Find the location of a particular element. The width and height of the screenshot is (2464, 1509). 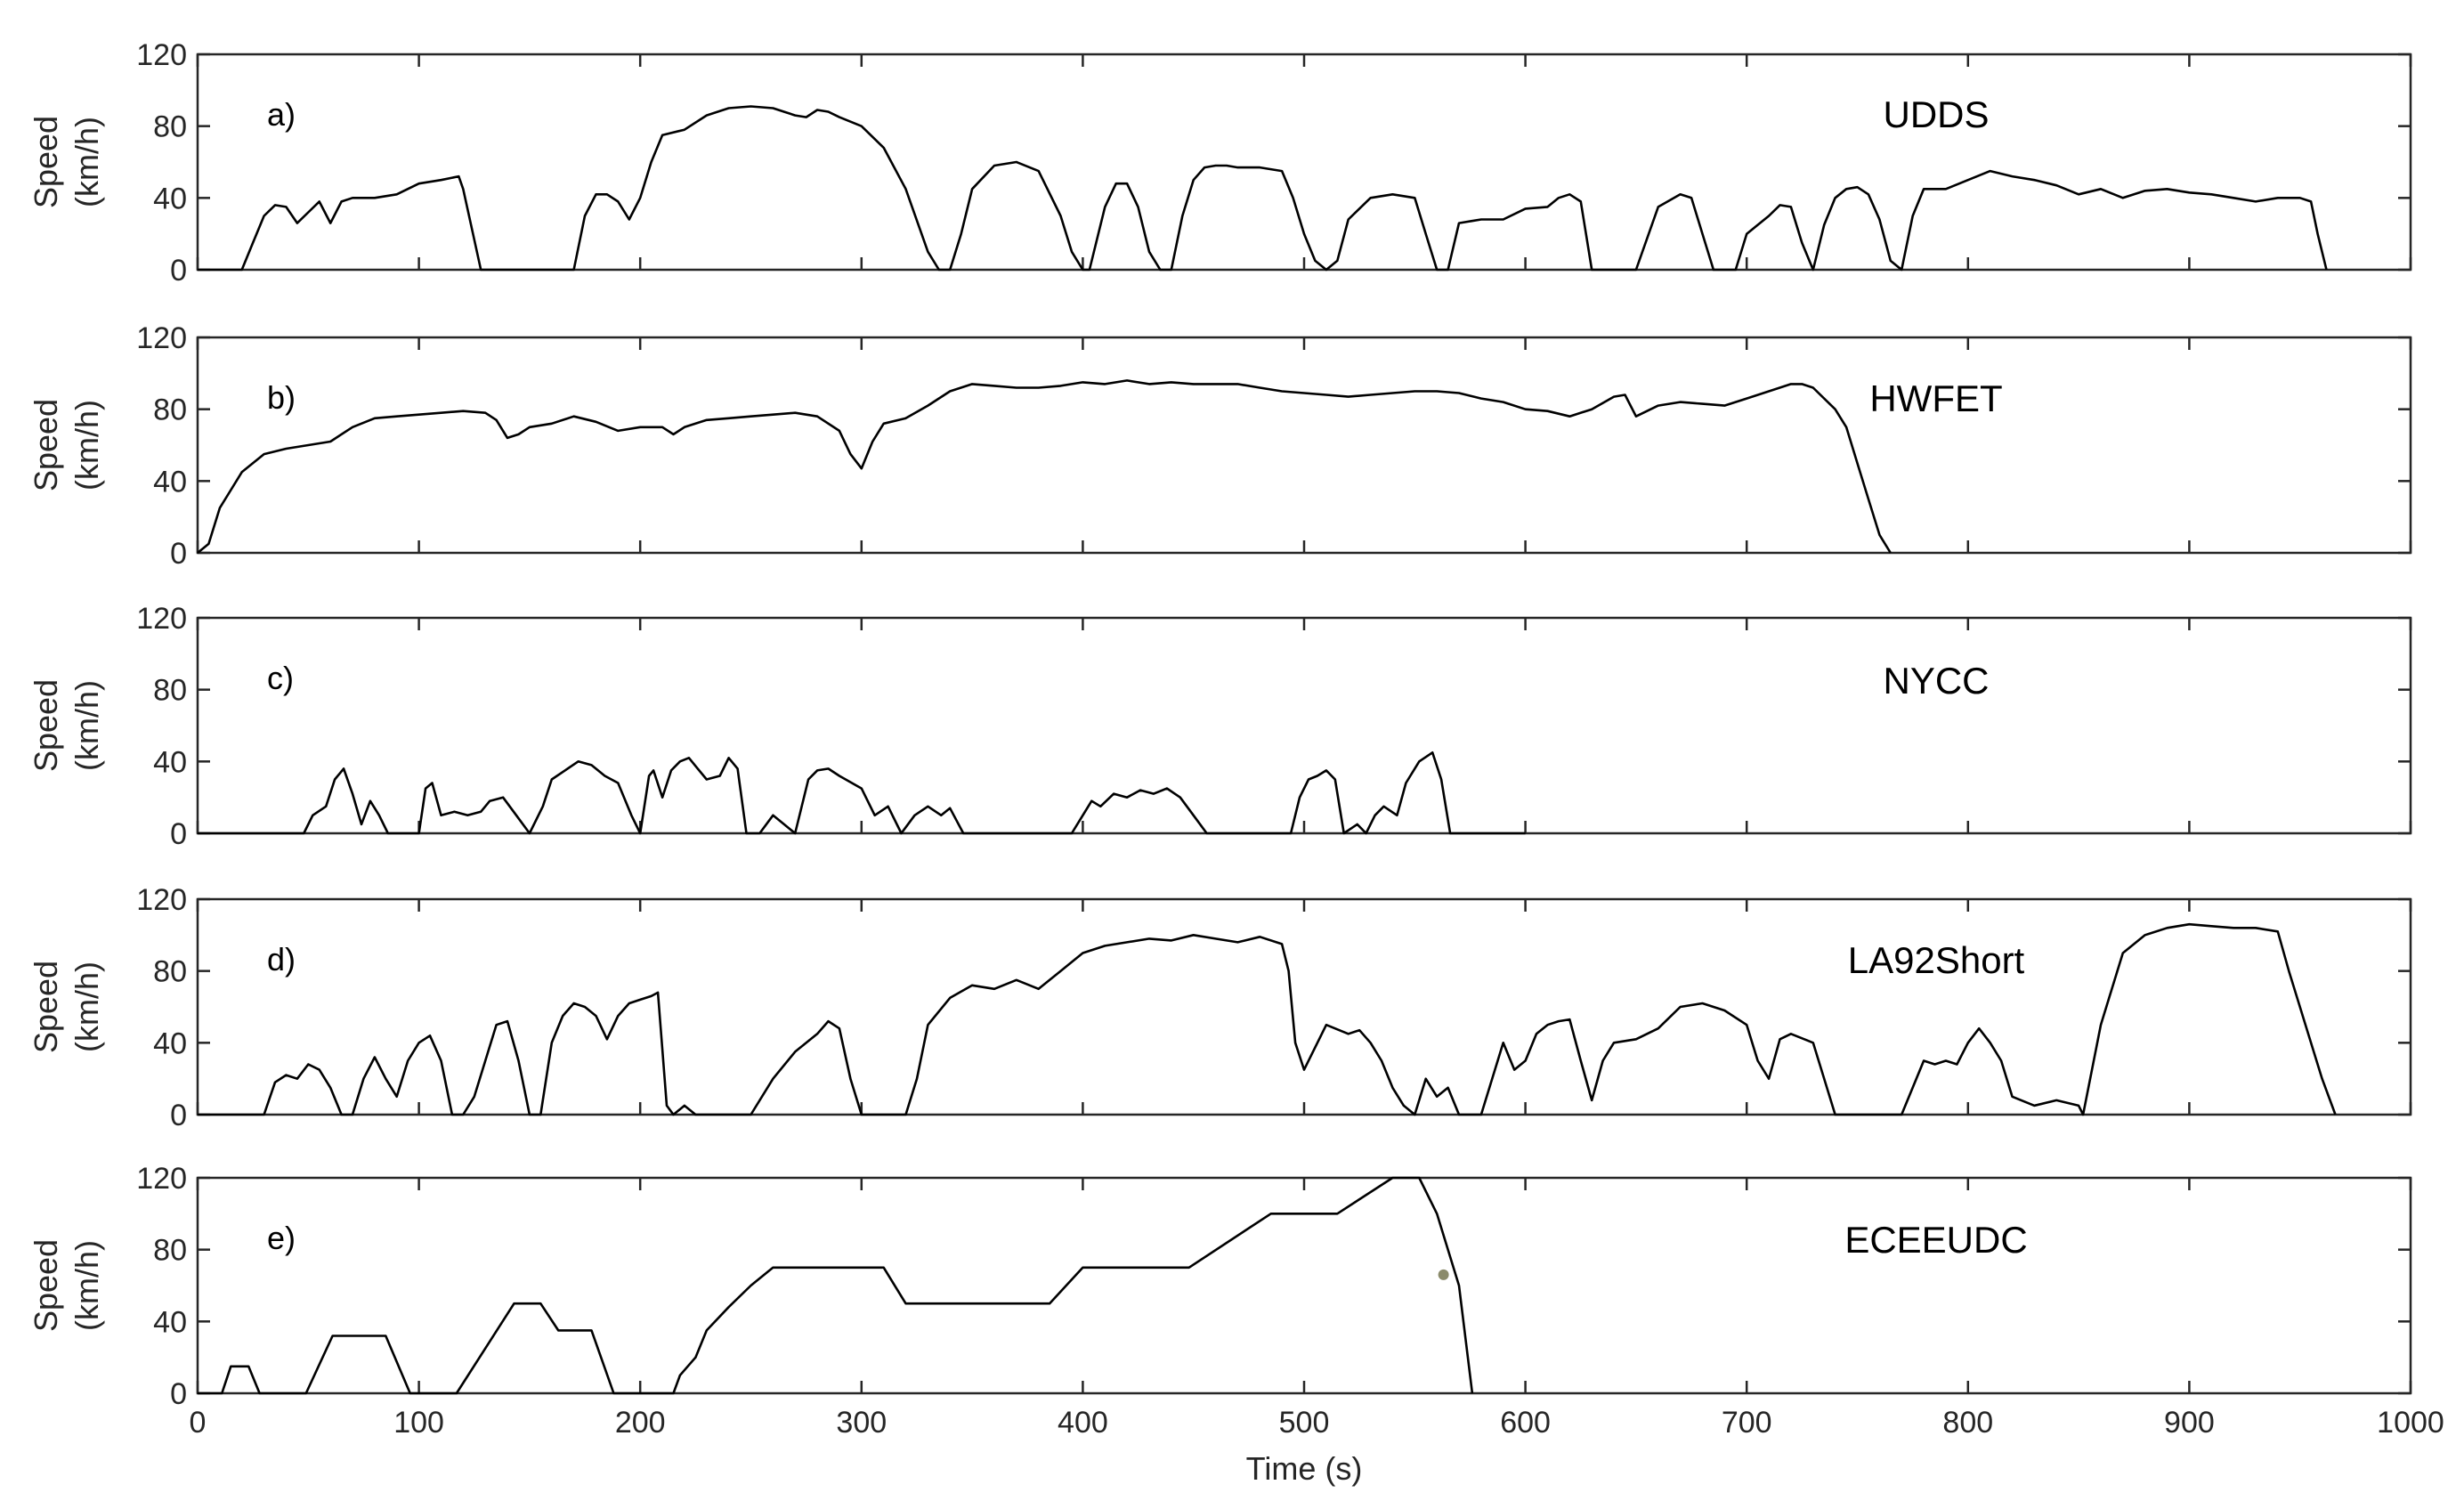

x-tick-label: 900 is located at coordinates (2189, 1423).